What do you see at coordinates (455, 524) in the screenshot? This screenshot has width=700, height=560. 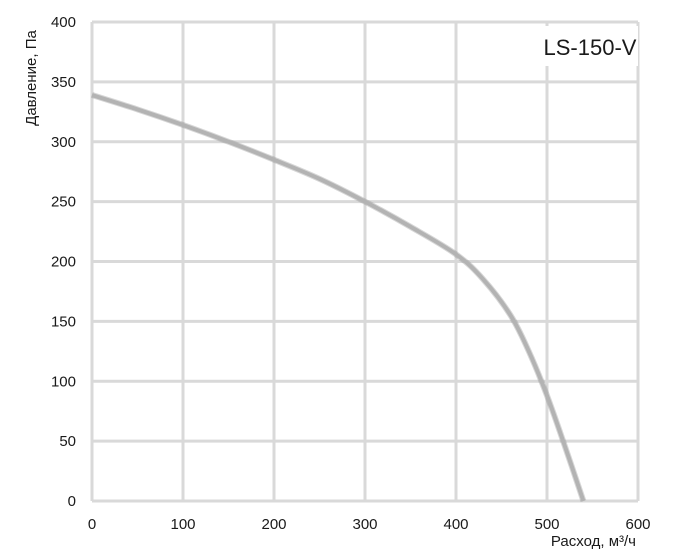 I see `x-tick-label: 400` at bounding box center [455, 524].